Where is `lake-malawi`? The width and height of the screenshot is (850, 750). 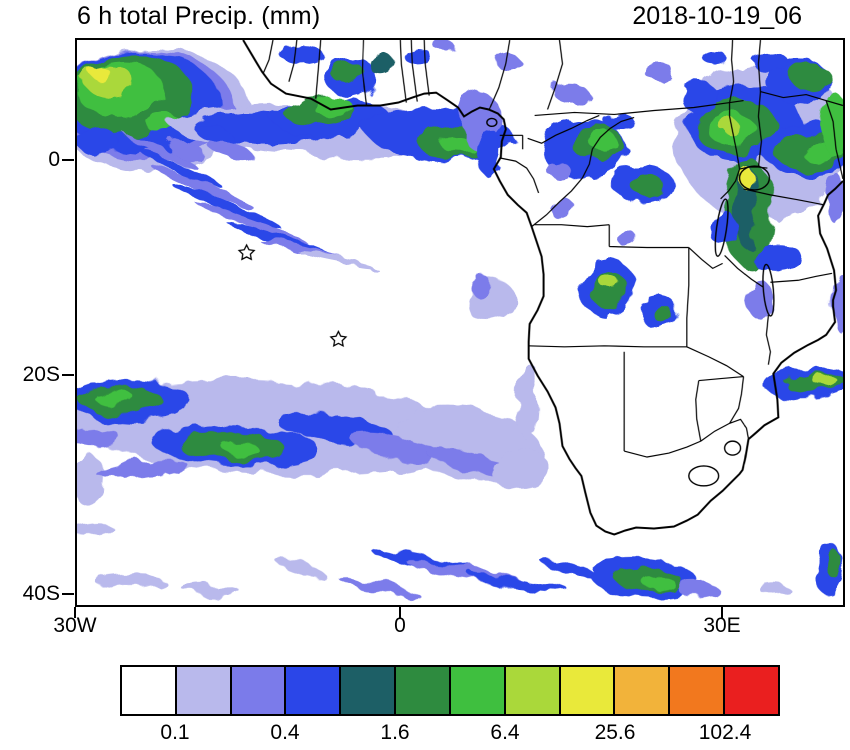 lake-malawi is located at coordinates (768, 290).